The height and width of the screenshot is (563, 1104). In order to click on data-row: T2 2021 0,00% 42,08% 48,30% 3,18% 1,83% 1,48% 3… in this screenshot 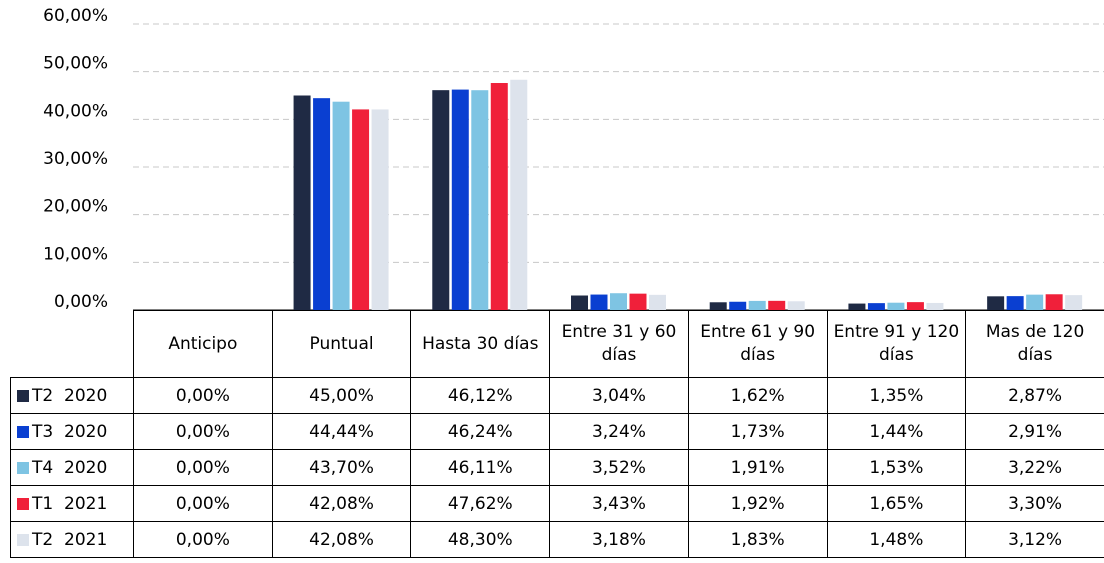, I will do `click(557, 539)`.